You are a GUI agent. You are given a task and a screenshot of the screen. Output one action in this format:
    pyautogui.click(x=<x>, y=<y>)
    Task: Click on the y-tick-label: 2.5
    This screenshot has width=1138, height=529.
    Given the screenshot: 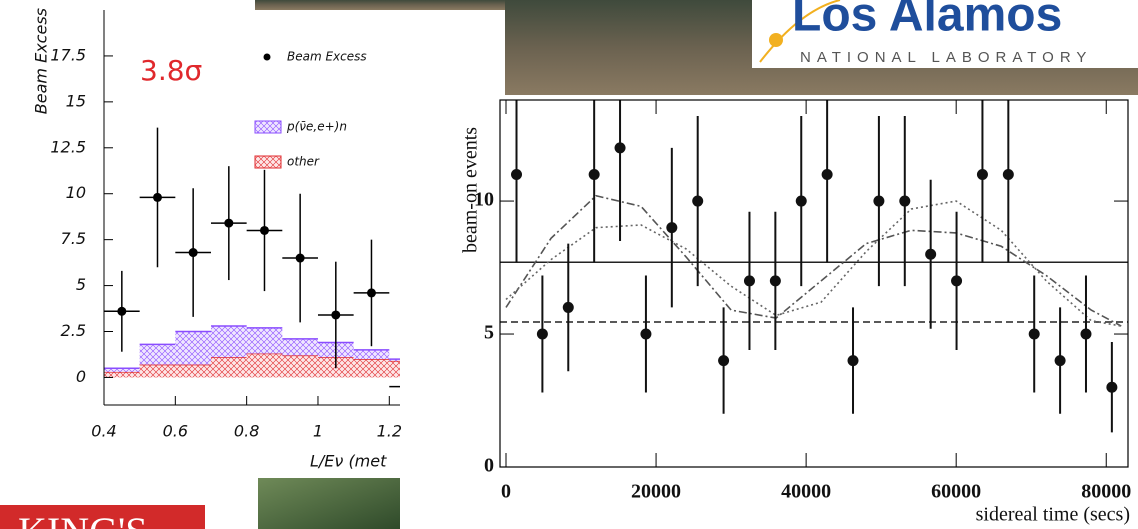 What is the action you would take?
    pyautogui.click(x=73, y=330)
    